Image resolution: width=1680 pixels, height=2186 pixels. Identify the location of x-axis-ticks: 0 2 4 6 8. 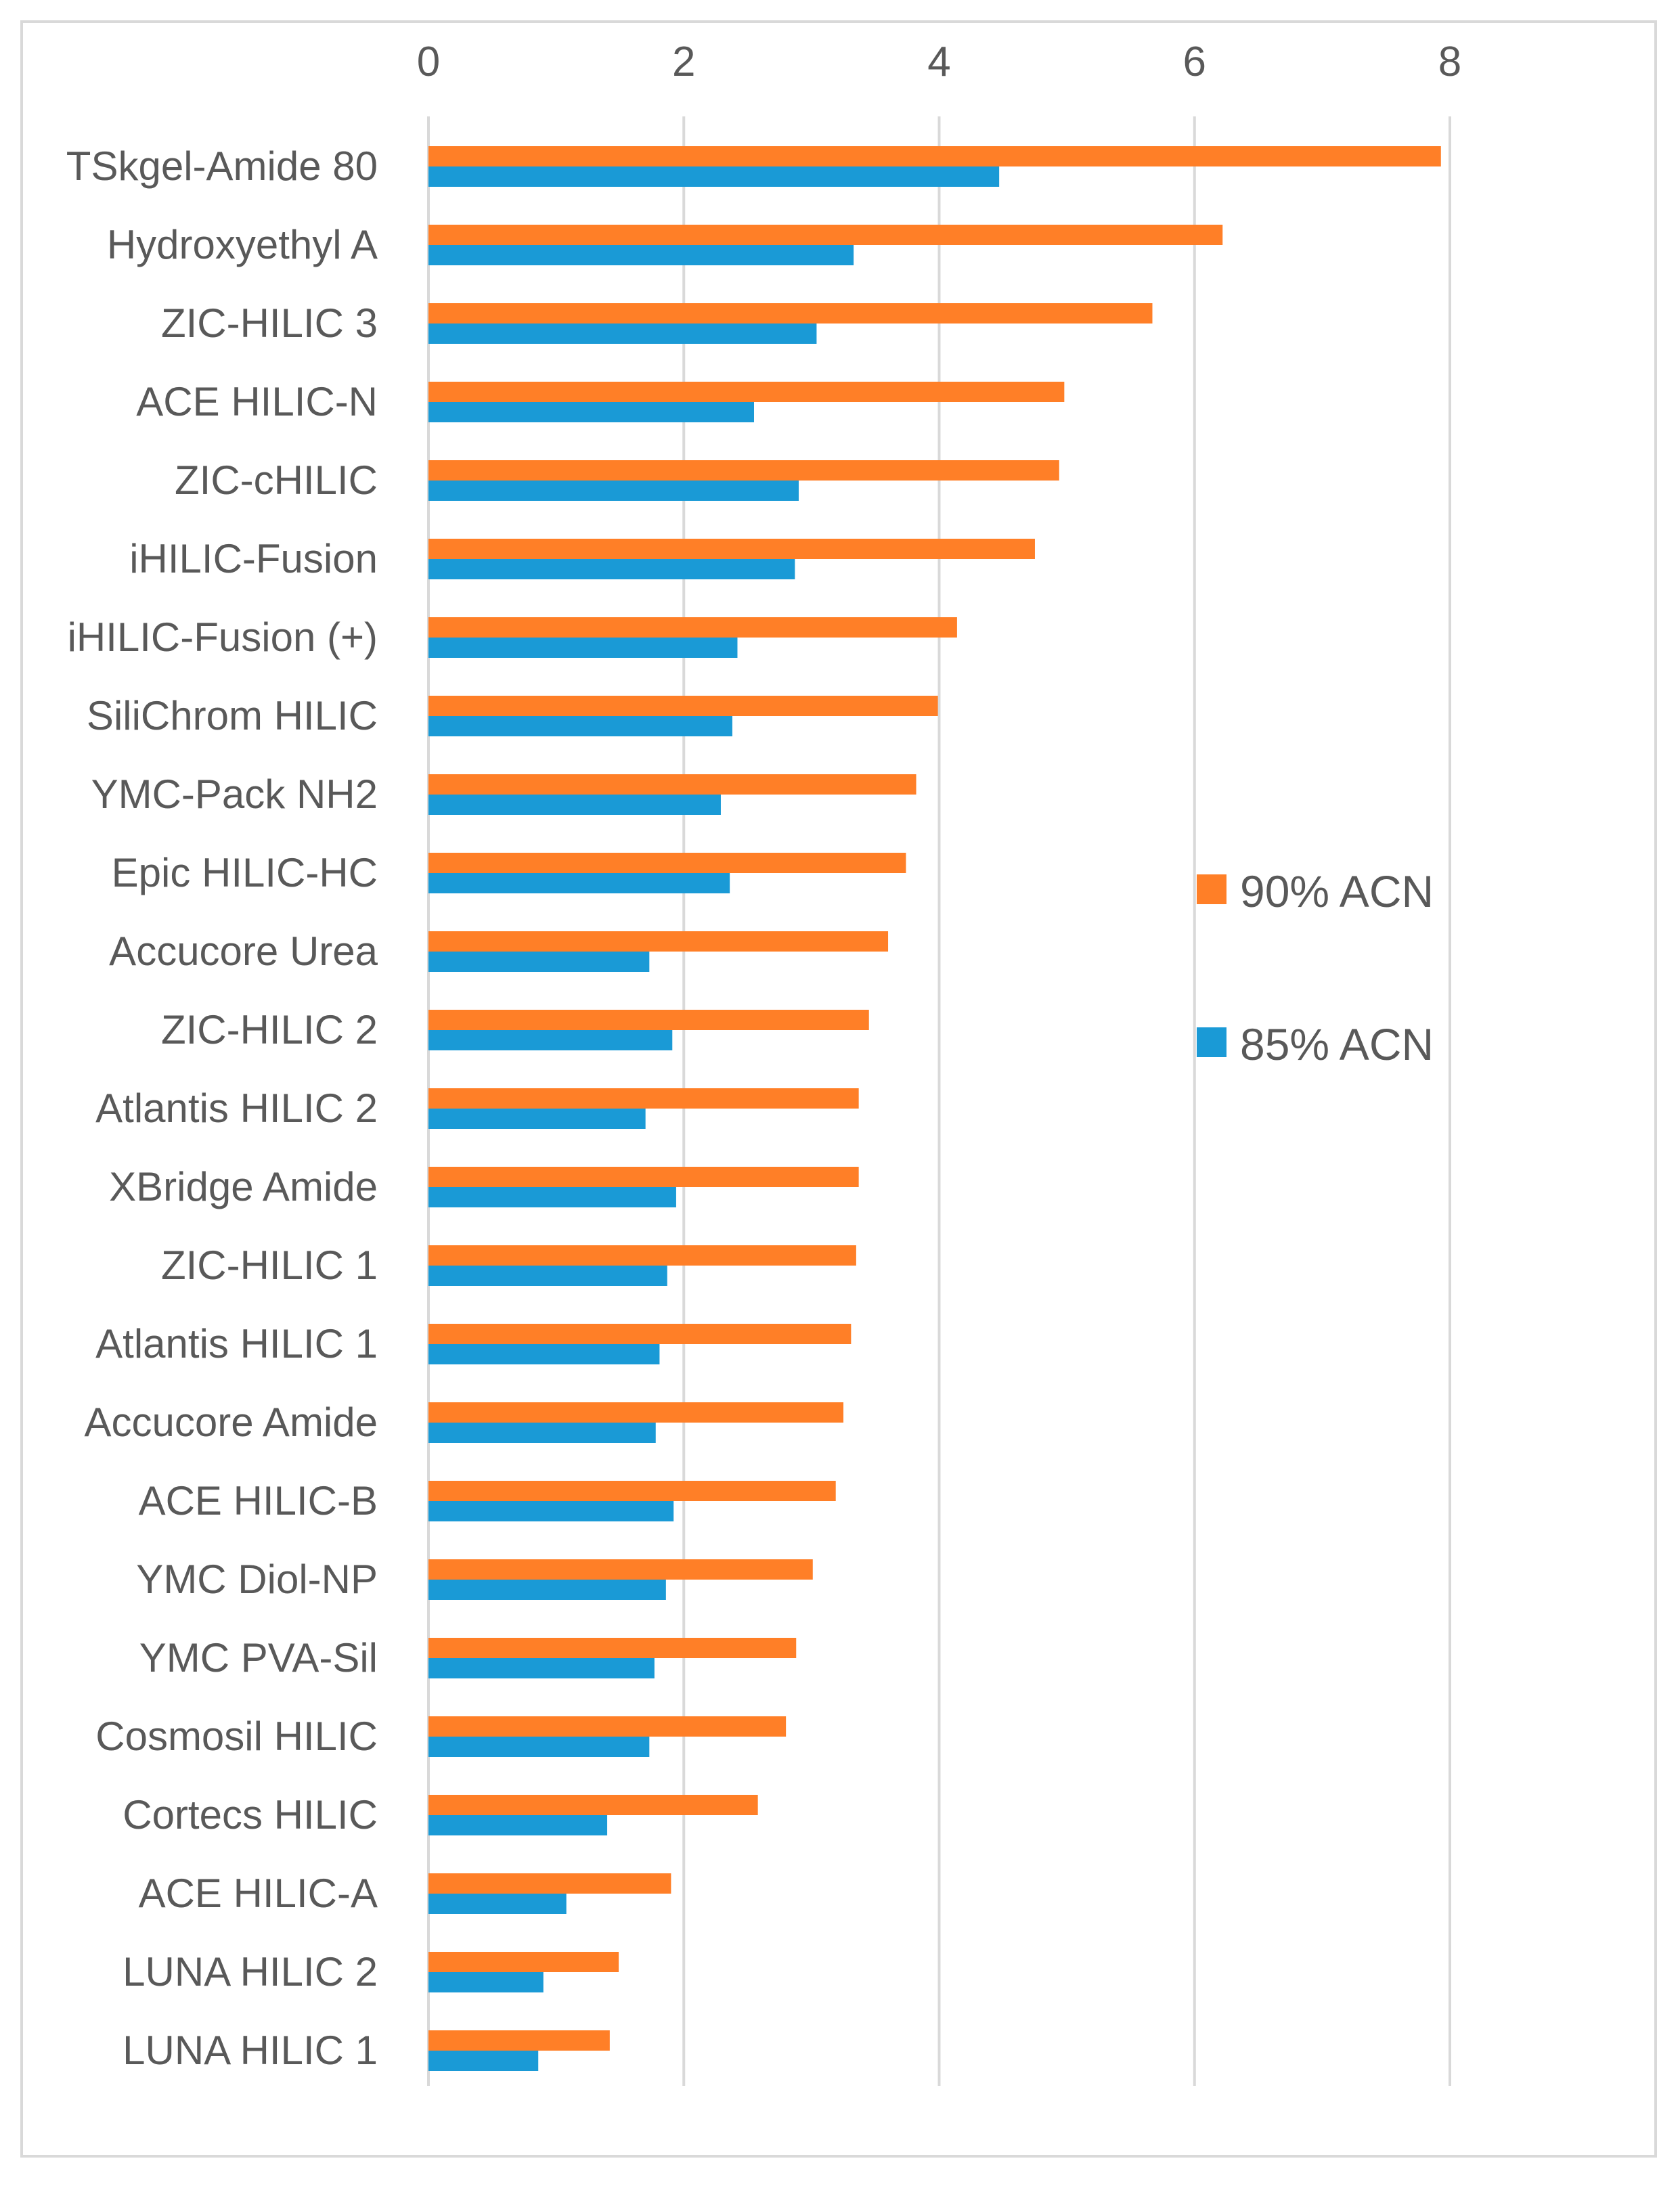
(939, 62).